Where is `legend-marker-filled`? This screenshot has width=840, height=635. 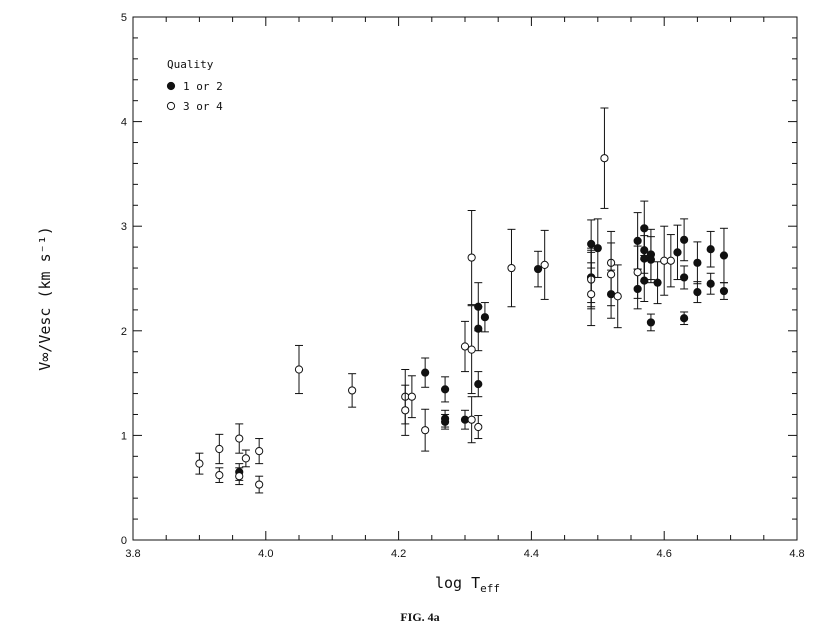
legend-marker-filled is located at coordinates (171, 86).